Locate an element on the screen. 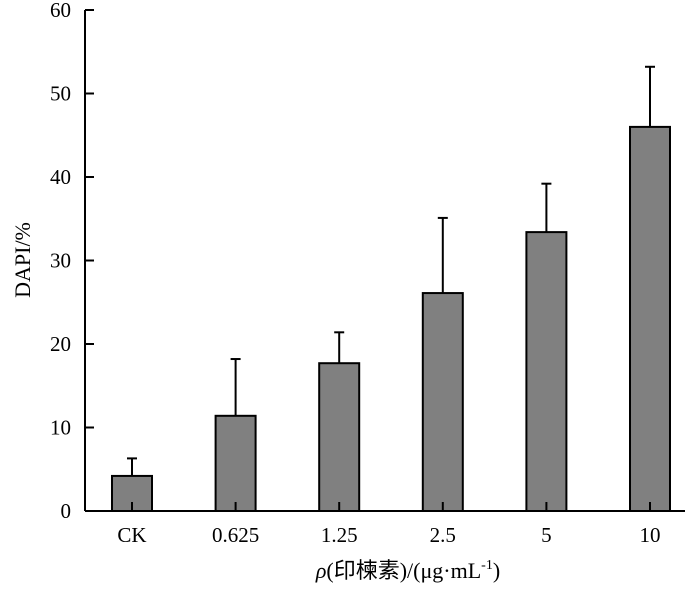  y-tick-label: 40 is located at coordinates (60, 177).